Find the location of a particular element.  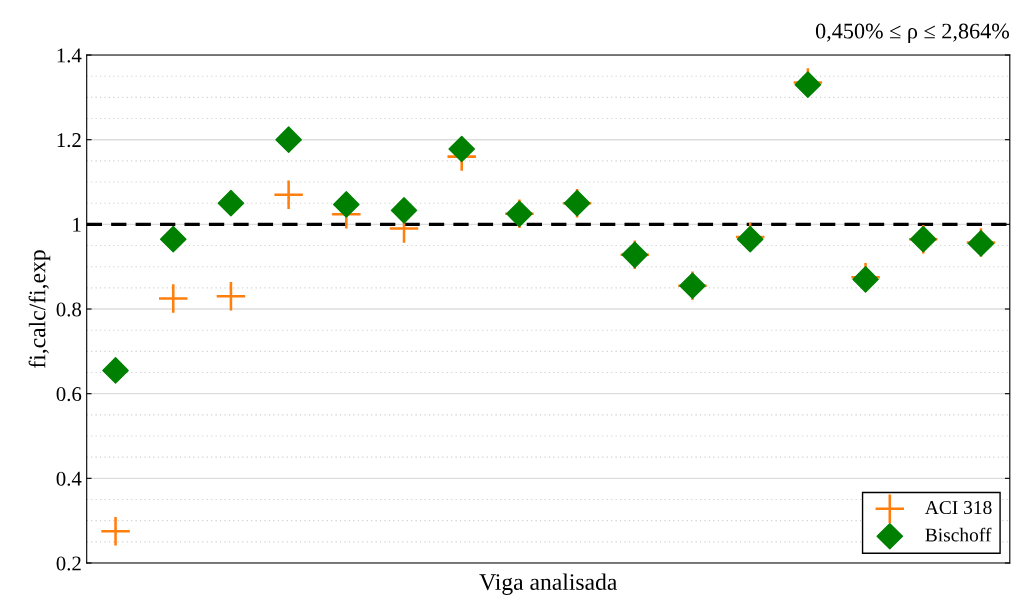

y-tick-label: 0.8 is located at coordinates (69, 309).